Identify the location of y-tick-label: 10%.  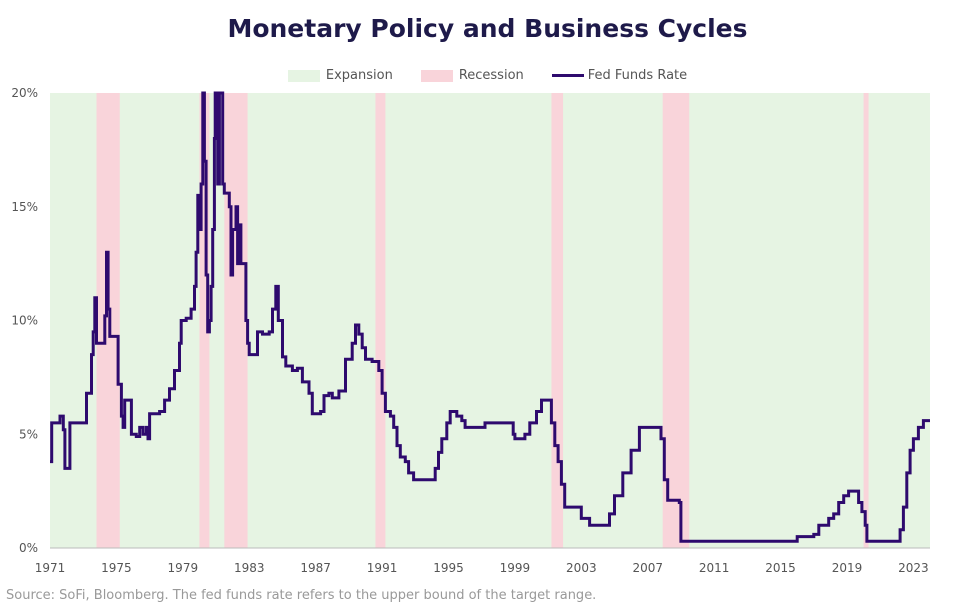
(24, 321).